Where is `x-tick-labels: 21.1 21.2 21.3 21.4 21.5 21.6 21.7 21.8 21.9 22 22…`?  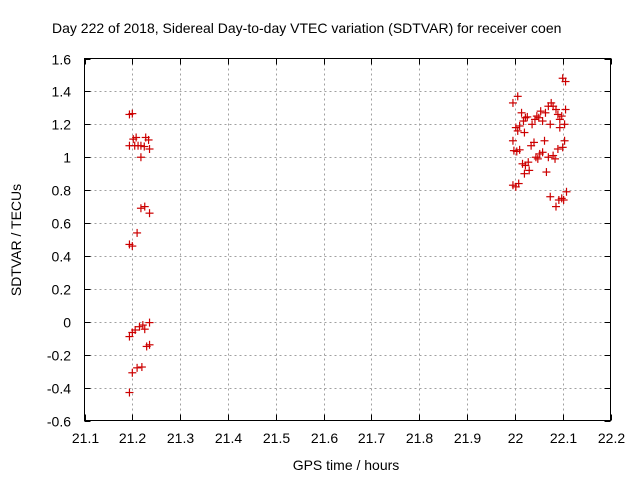 x-tick-labels: 21.1 21.2 21.3 21.4 21.5 21.6 21.7 21.8 21.9 22 22… is located at coordinates (348, 438).